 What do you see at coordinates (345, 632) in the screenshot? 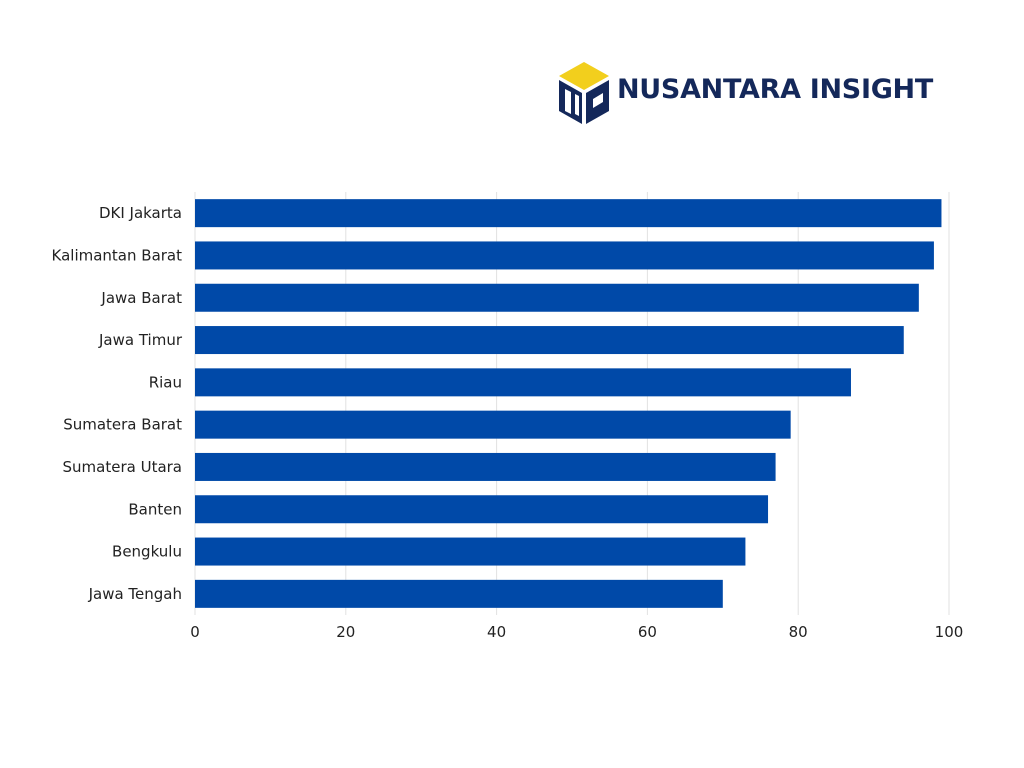
I see `x-tick-label: 20` at bounding box center [345, 632].